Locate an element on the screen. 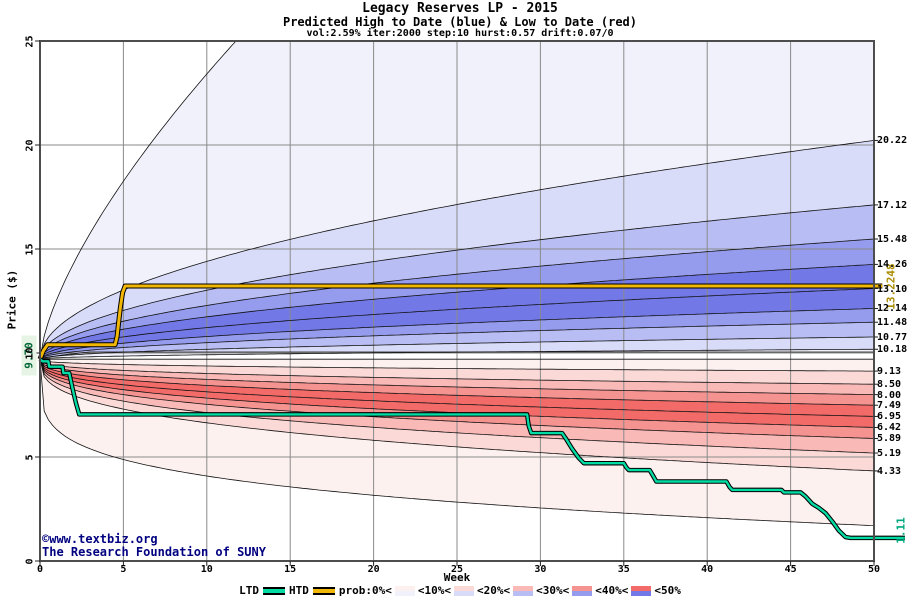 This screenshot has height=600, width=920. boundary-value-label: 8.00 is located at coordinates (889, 395).